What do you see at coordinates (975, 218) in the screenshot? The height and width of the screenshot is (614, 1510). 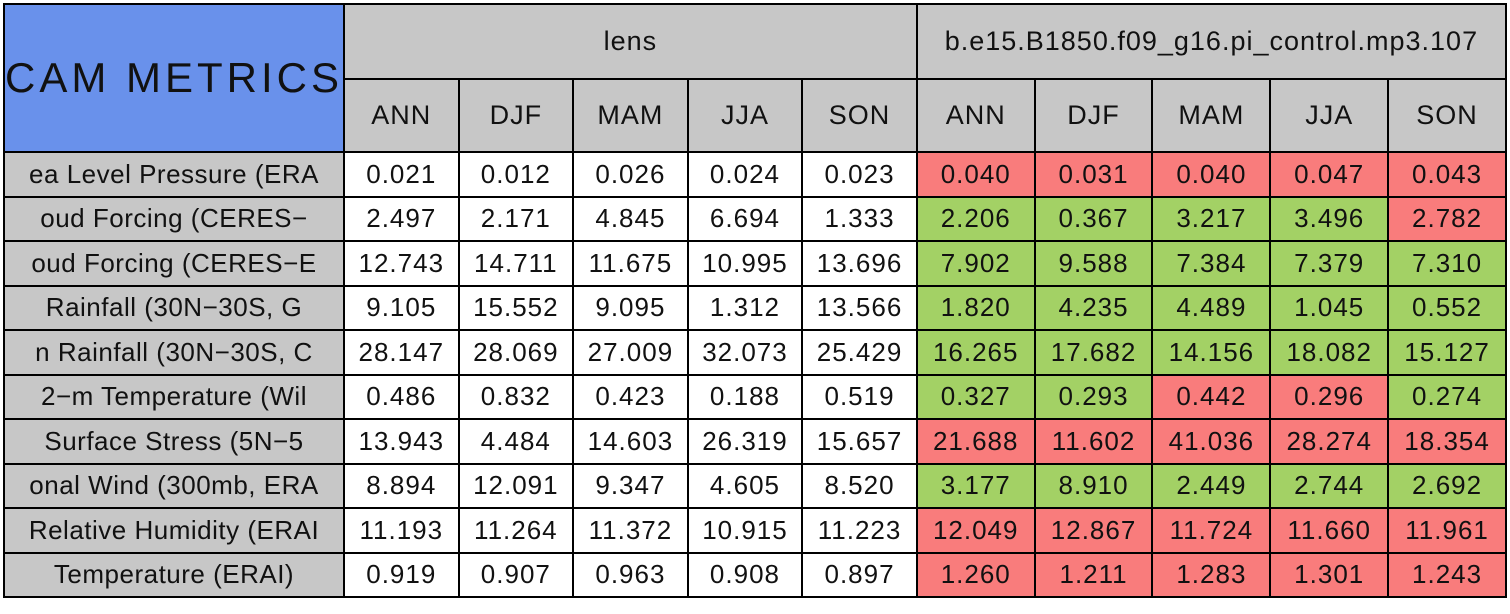 I see `control-value-cell: 2.206` at bounding box center [975, 218].